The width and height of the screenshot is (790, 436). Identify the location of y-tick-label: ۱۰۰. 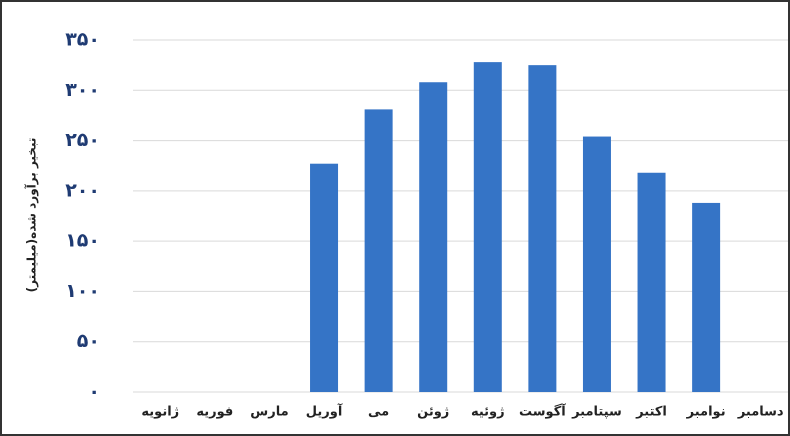
(82, 291).